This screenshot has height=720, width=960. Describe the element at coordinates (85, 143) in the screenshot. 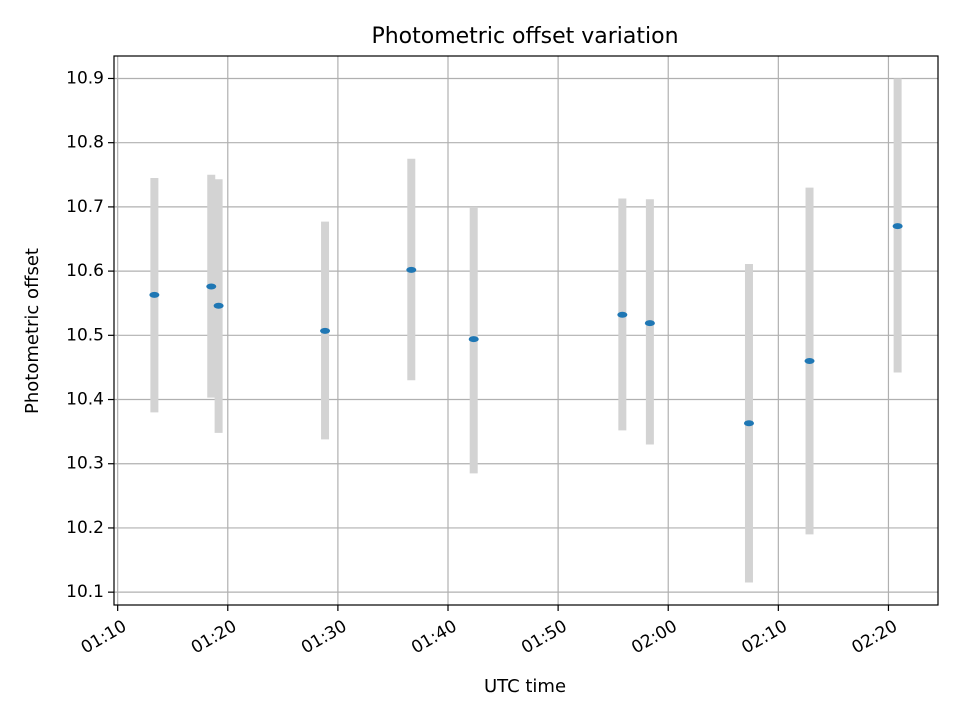

I see `y-tick-label: 10.8` at that location.